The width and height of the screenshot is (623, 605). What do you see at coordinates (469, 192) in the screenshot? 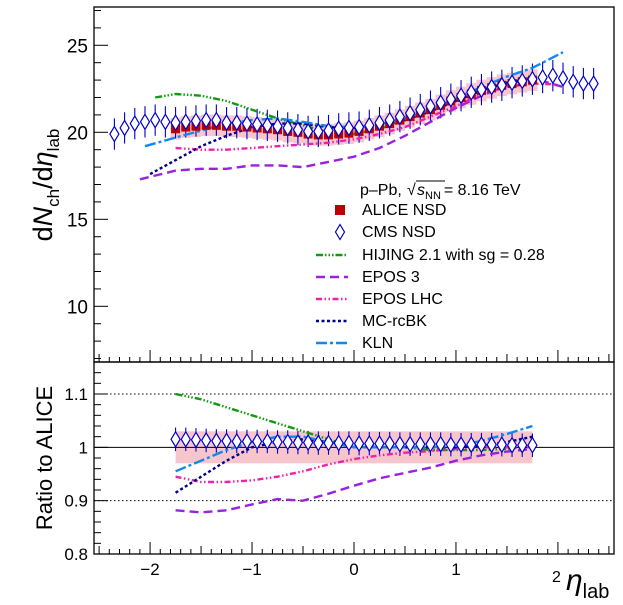
I see `energy-label: sNN = 8.16 TeV` at bounding box center [469, 192].